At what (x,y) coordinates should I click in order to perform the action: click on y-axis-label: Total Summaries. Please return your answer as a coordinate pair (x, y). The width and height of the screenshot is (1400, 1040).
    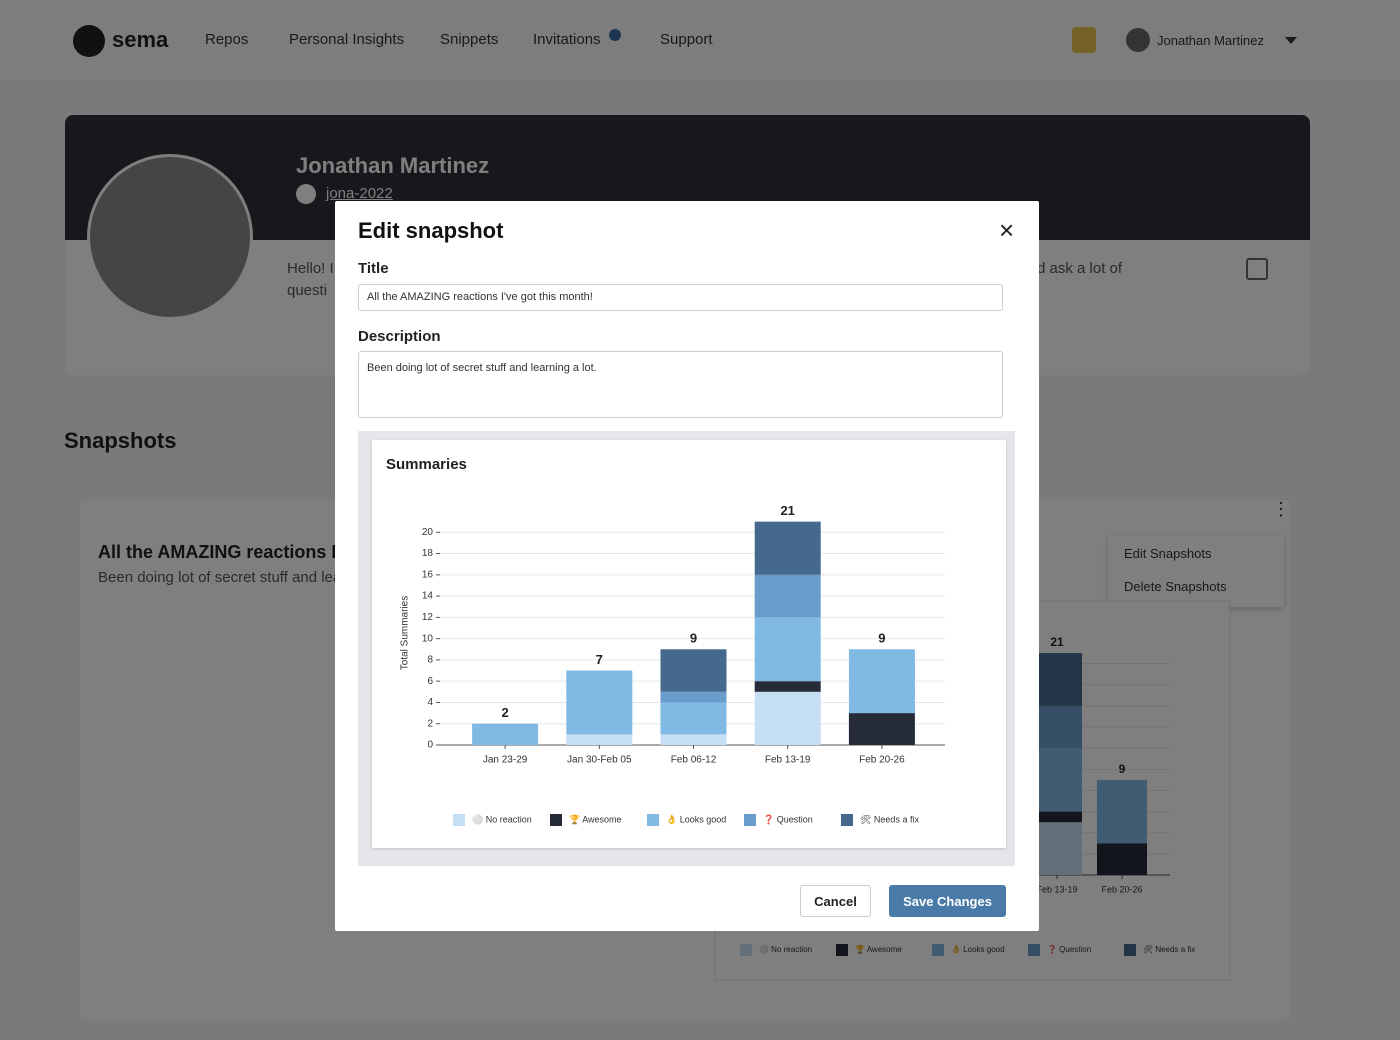
    Looking at the image, I should click on (405, 633).